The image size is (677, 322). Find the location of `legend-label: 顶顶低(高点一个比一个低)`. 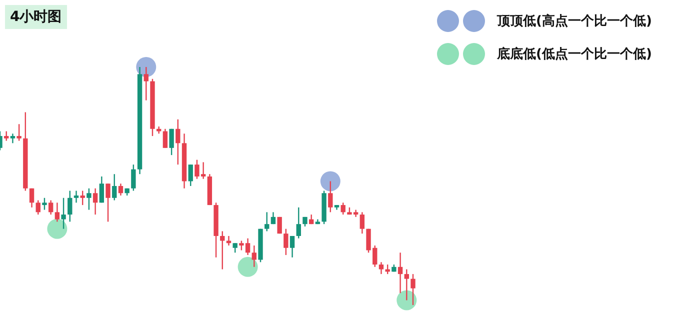

legend-label: 顶顶低(高点一个比一个低) is located at coordinates (574, 21).